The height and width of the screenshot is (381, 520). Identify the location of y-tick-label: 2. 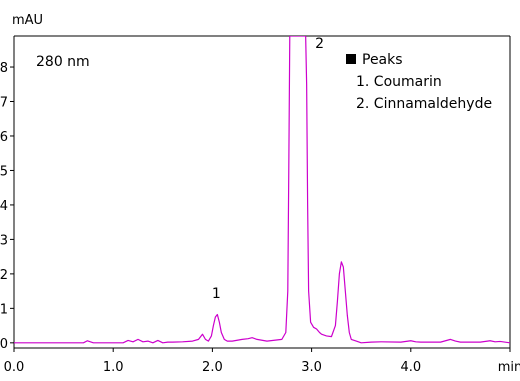
(4, 275).